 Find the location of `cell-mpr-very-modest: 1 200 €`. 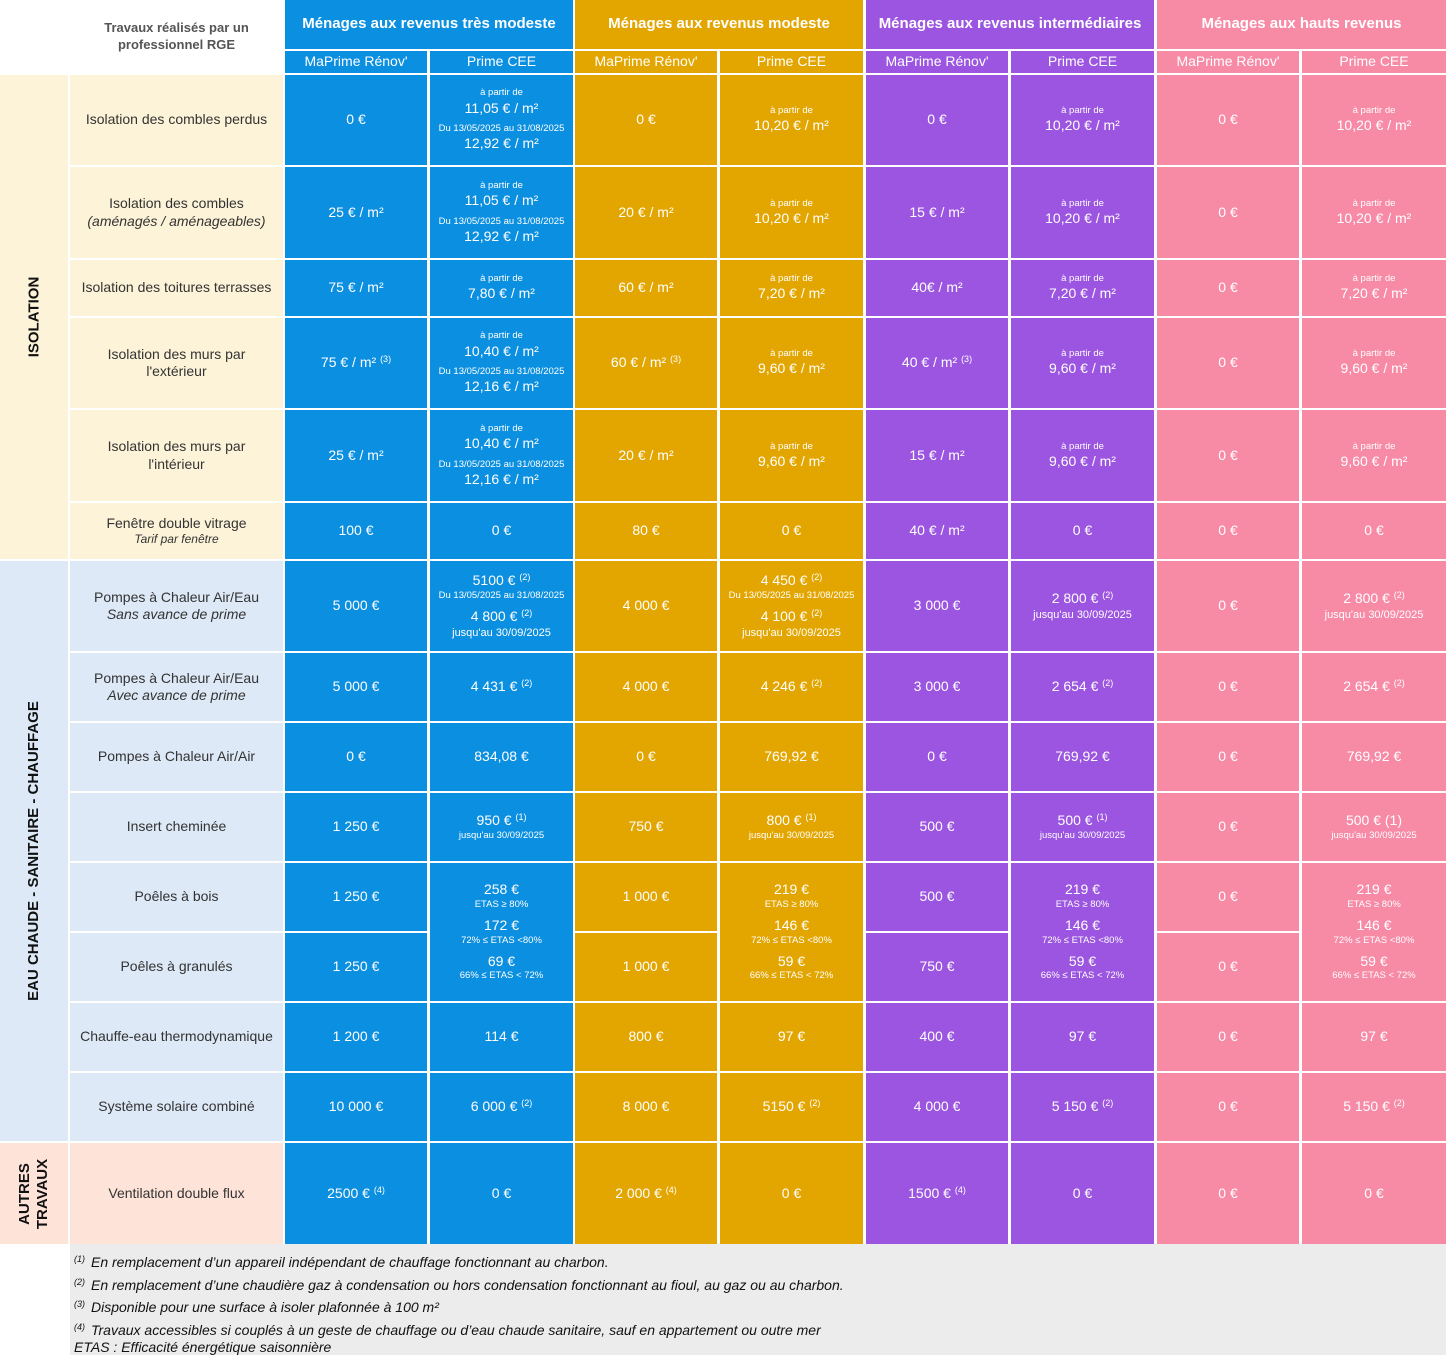

cell-mpr-very-modest: 1 200 € is located at coordinates (356, 1037).